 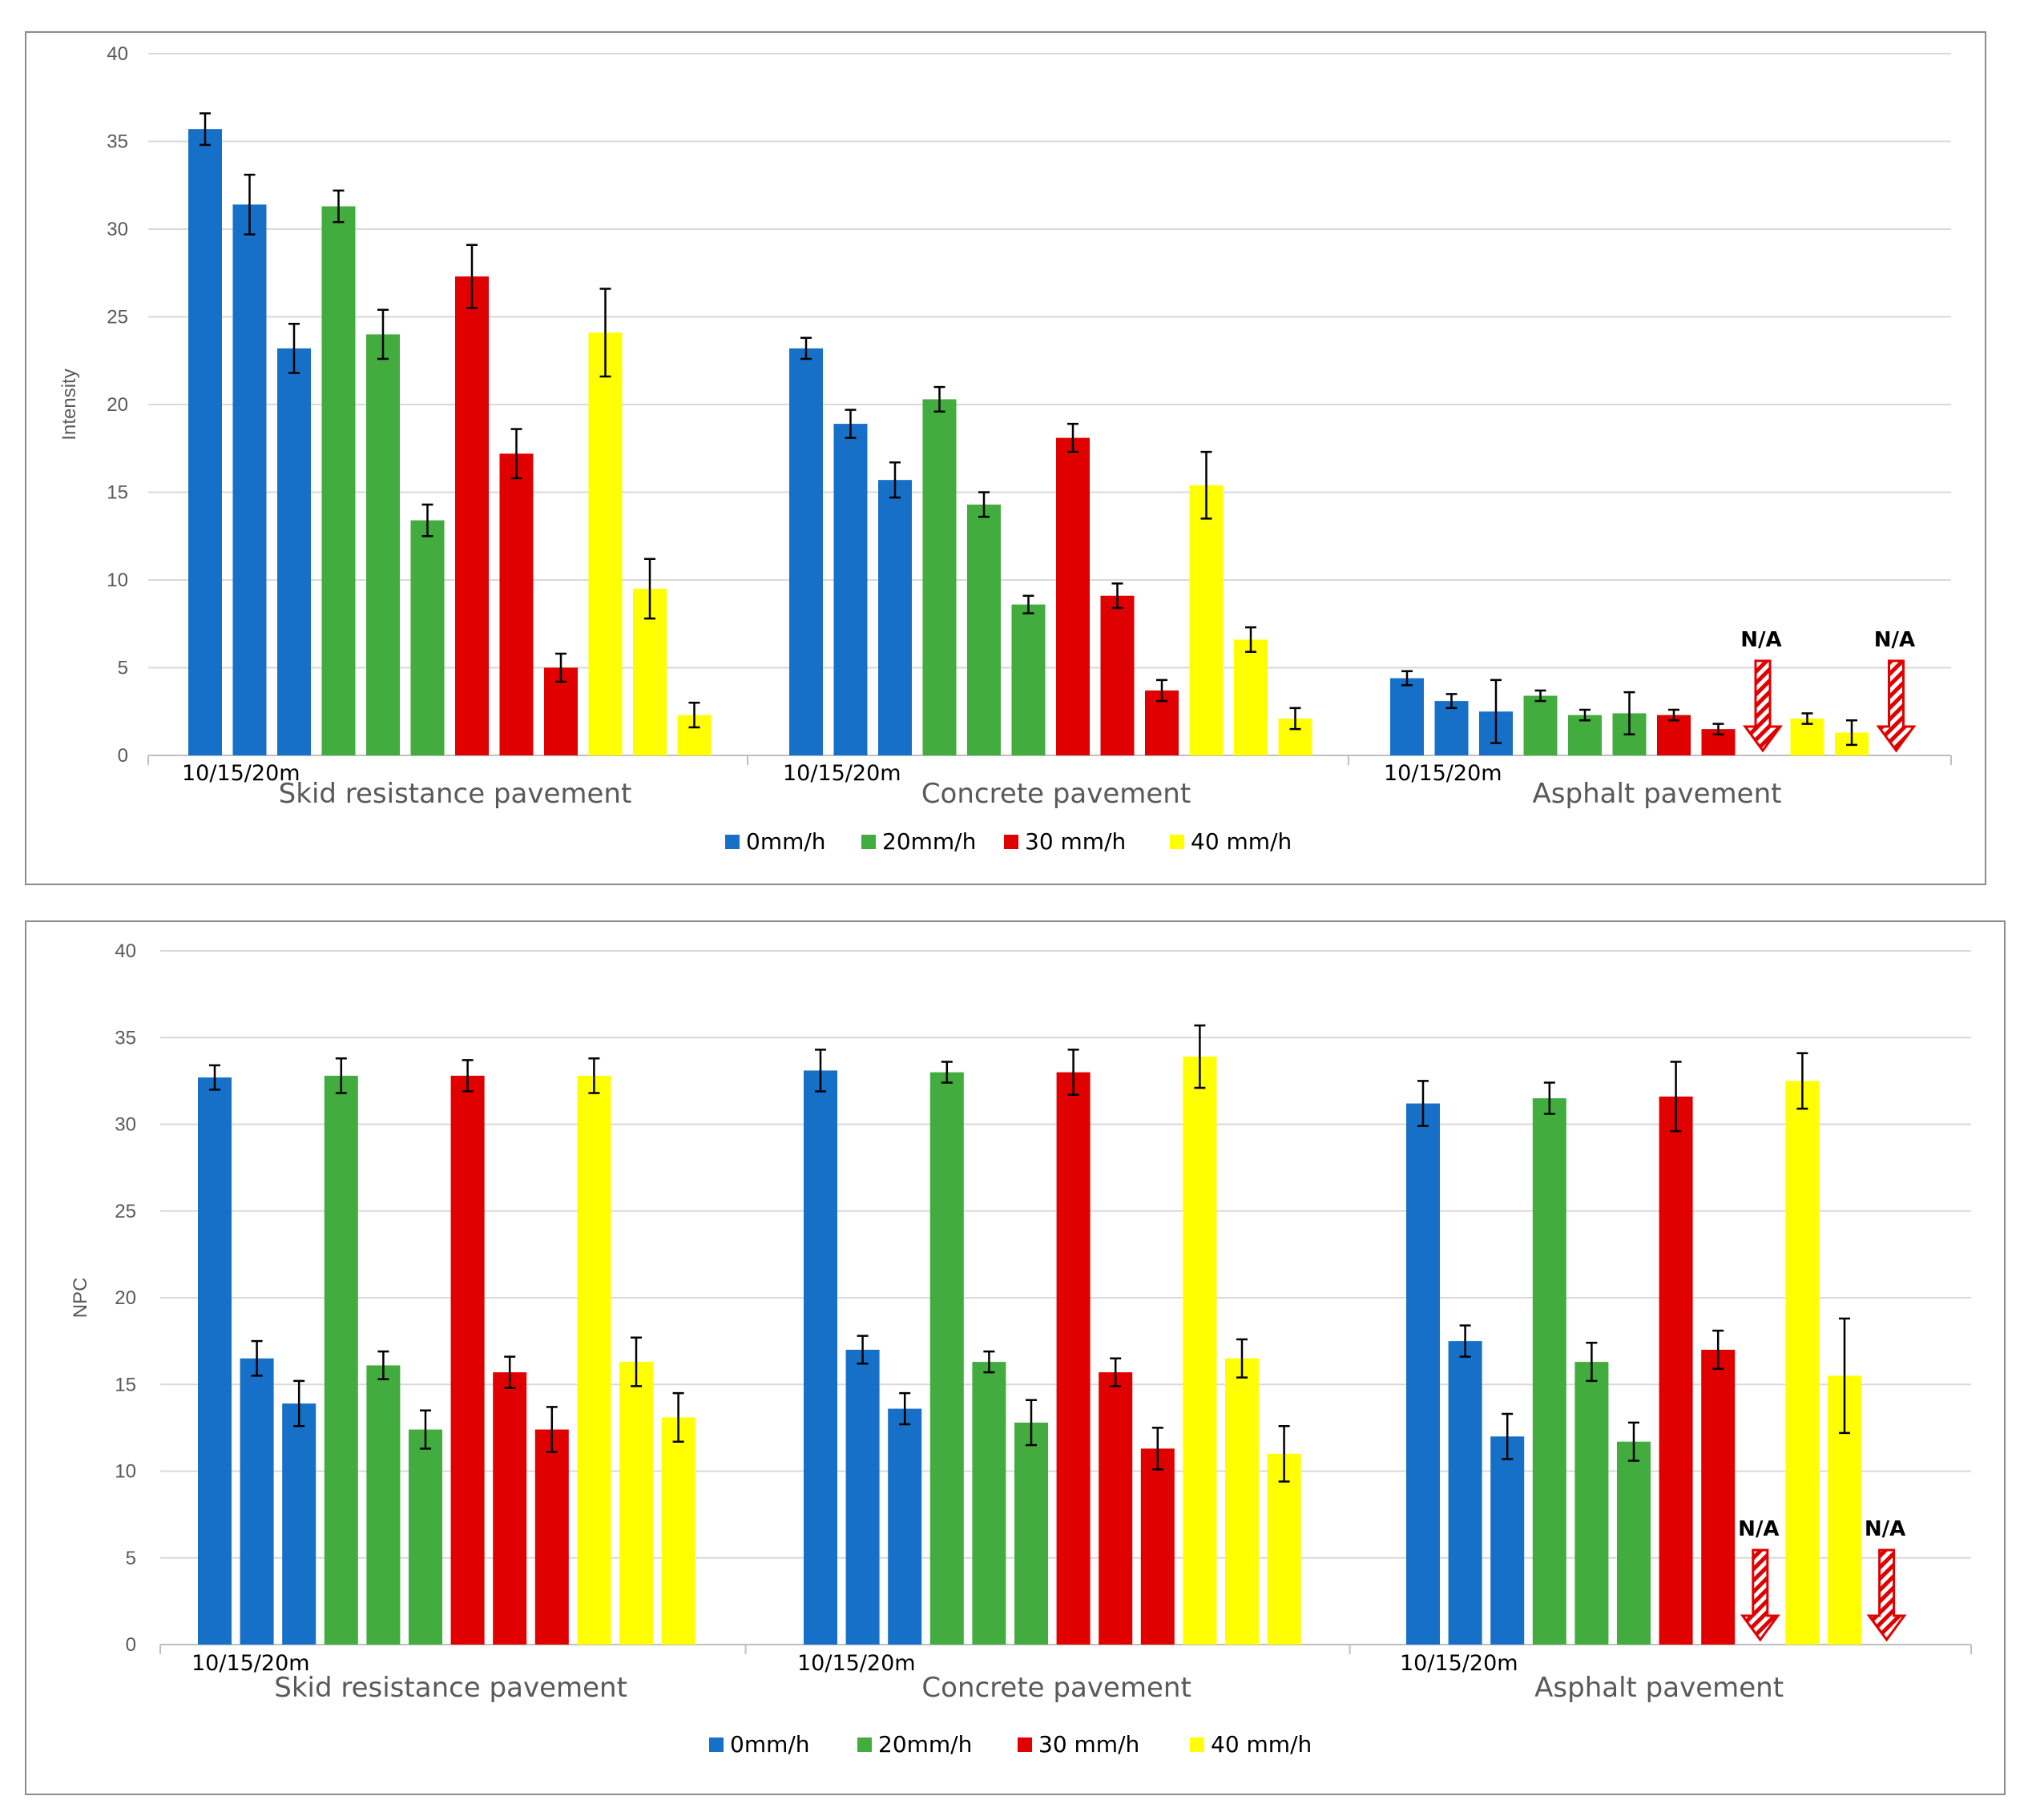 I want to click on legend-label: 30 mm/h, so click(x=1075, y=841).